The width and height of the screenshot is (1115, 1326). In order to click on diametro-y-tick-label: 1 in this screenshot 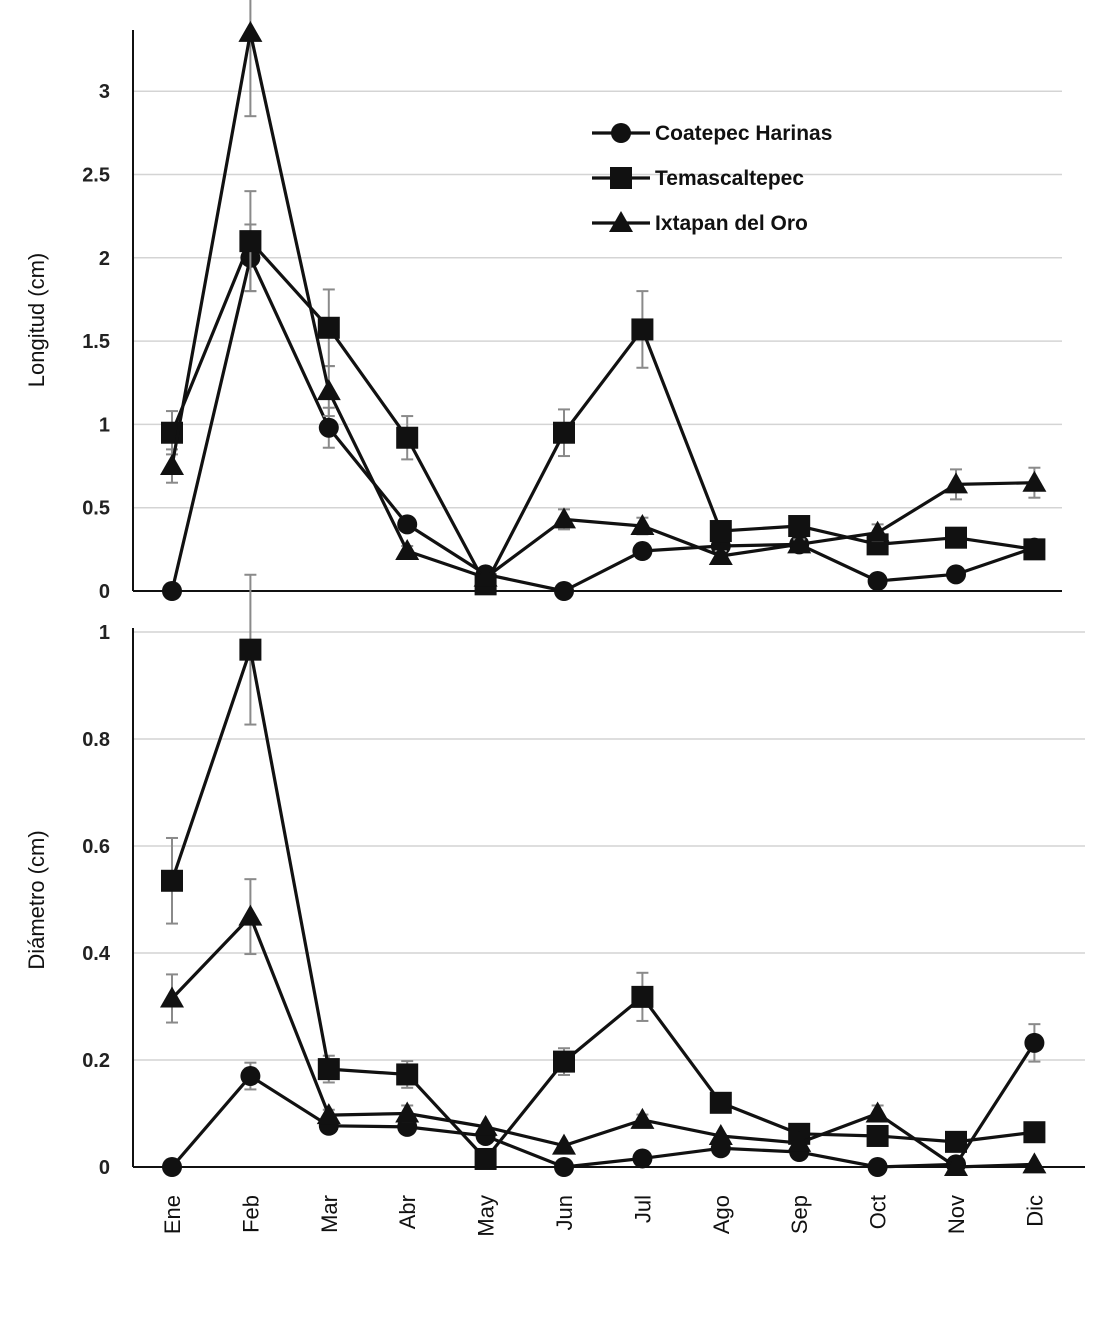, I will do `click(104, 633)`.